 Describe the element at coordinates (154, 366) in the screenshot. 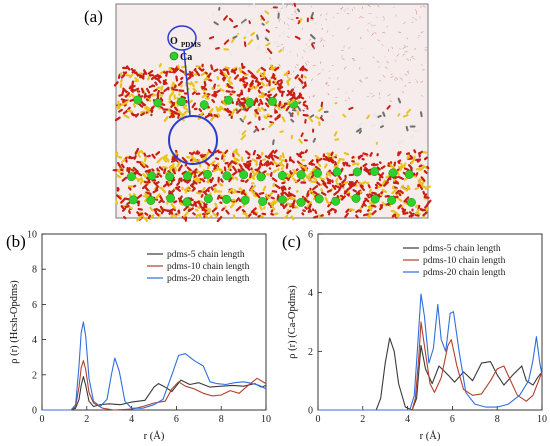

I see `series-lines-b` at that location.